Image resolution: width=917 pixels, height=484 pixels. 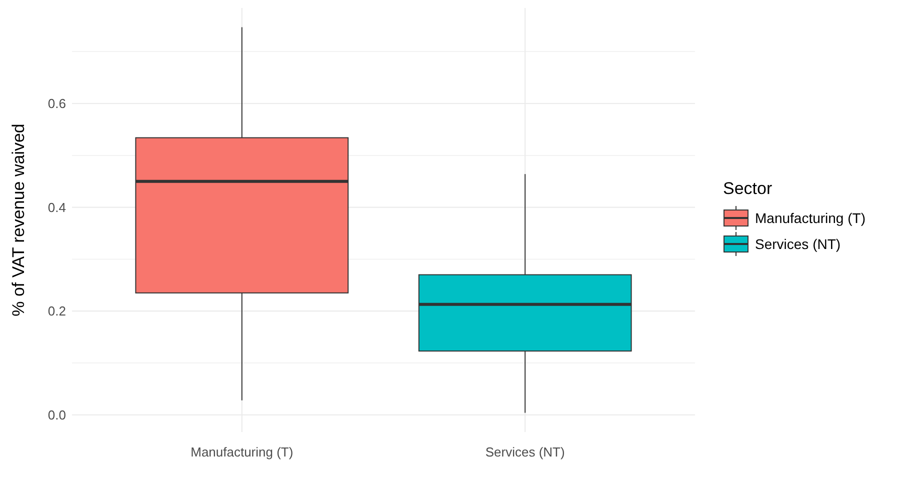 What do you see at coordinates (57, 104) in the screenshot?
I see `y-tick-label: 0.6` at bounding box center [57, 104].